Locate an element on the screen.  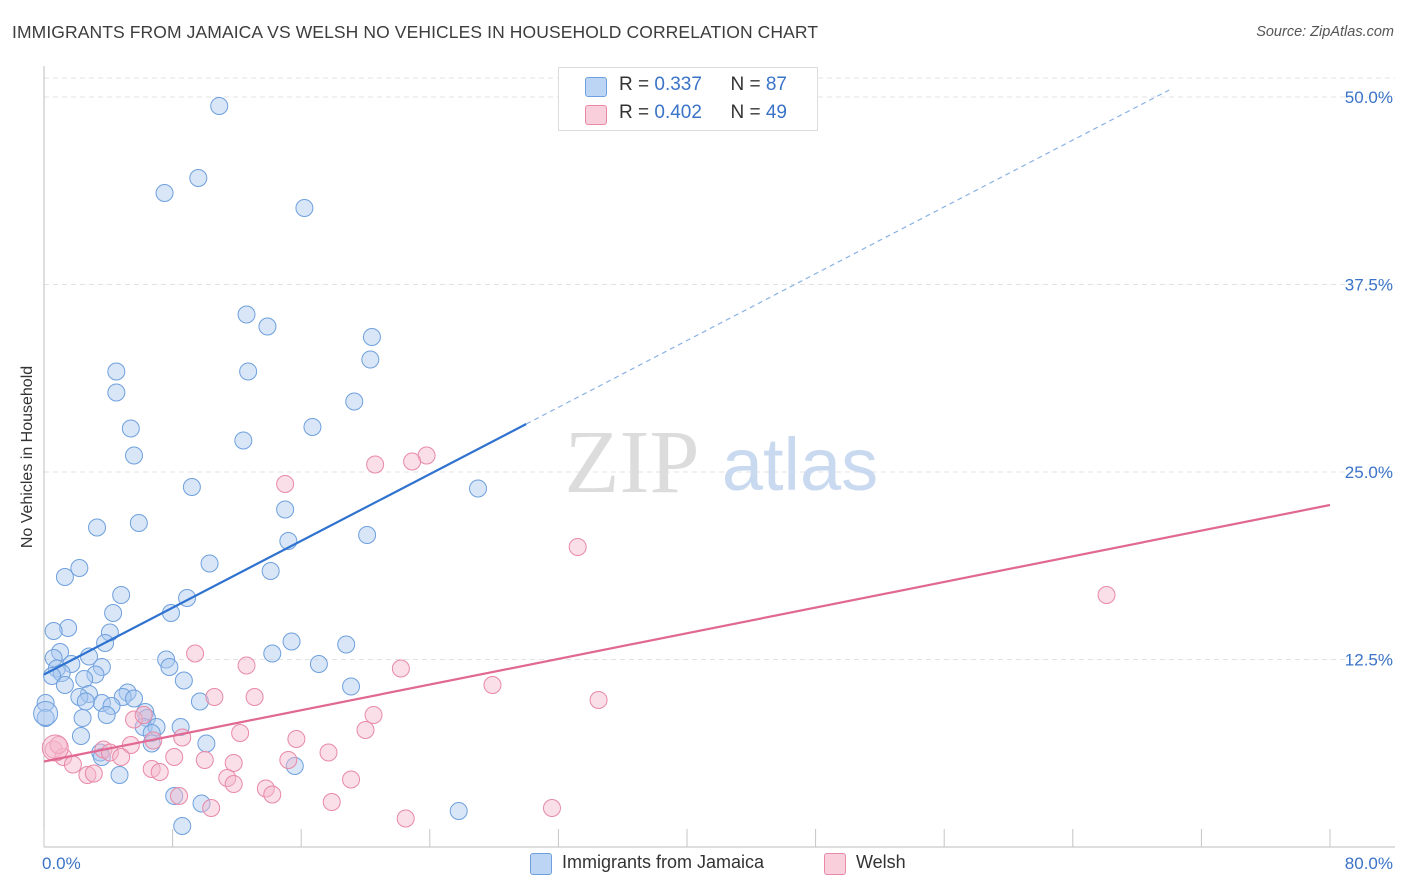
legend-n-label: N = is located at coordinates (748, 112).